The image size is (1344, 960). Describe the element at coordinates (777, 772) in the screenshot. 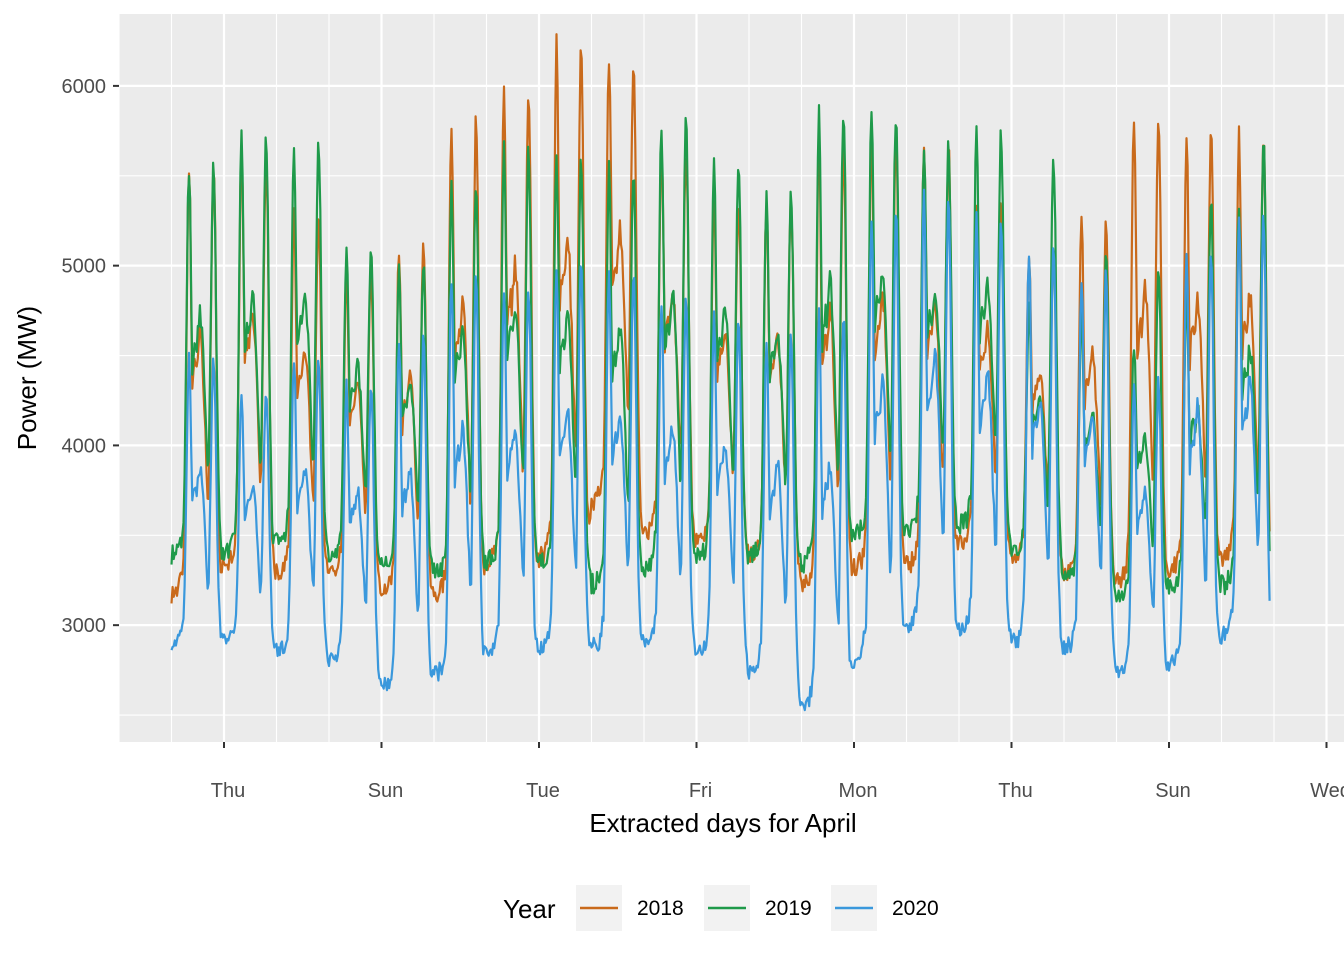

I see `x-axis: Thu Sun Tue Fri Mon Thu Sun Wed` at that location.